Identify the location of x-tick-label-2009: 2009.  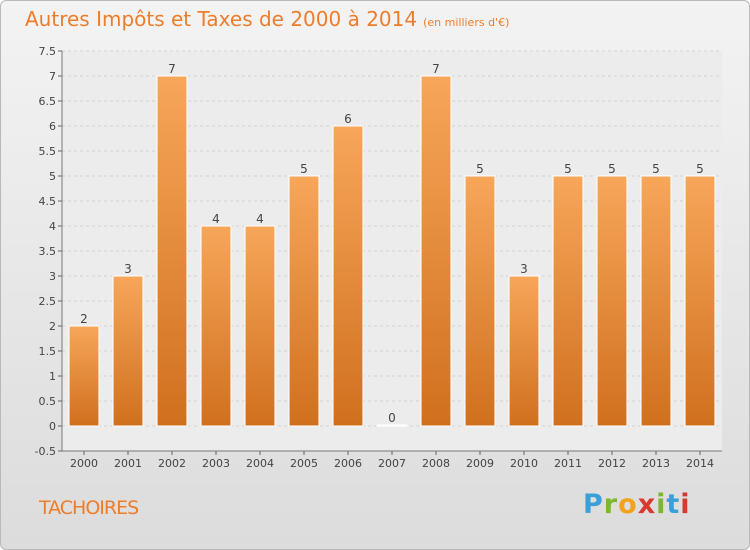
(480, 463).